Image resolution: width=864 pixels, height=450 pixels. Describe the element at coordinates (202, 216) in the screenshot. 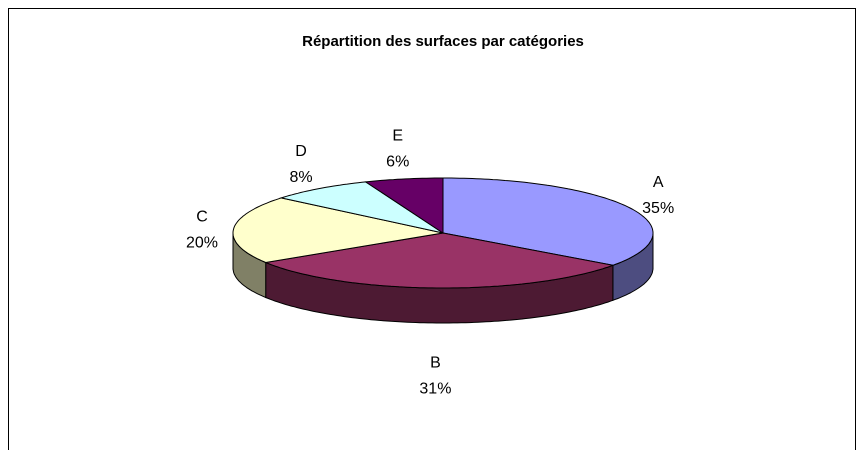

I see `data-label-category: C` at that location.